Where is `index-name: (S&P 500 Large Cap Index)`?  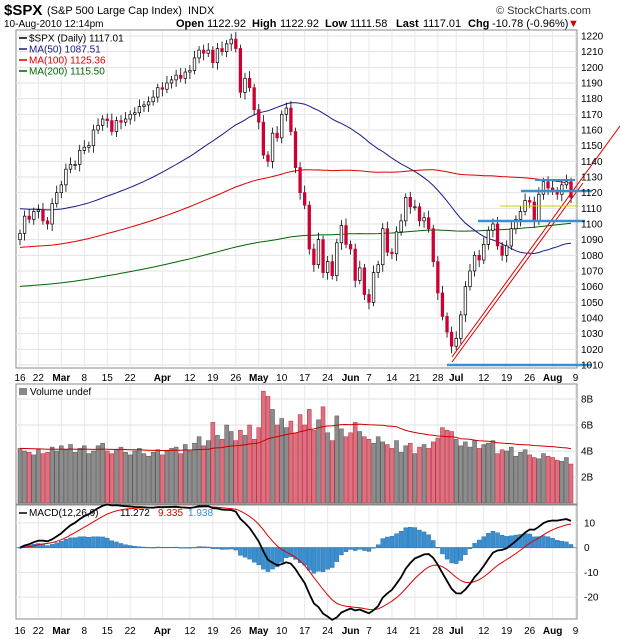
index-name: (S&P 500 Large Cap Index) is located at coordinates (114, 11).